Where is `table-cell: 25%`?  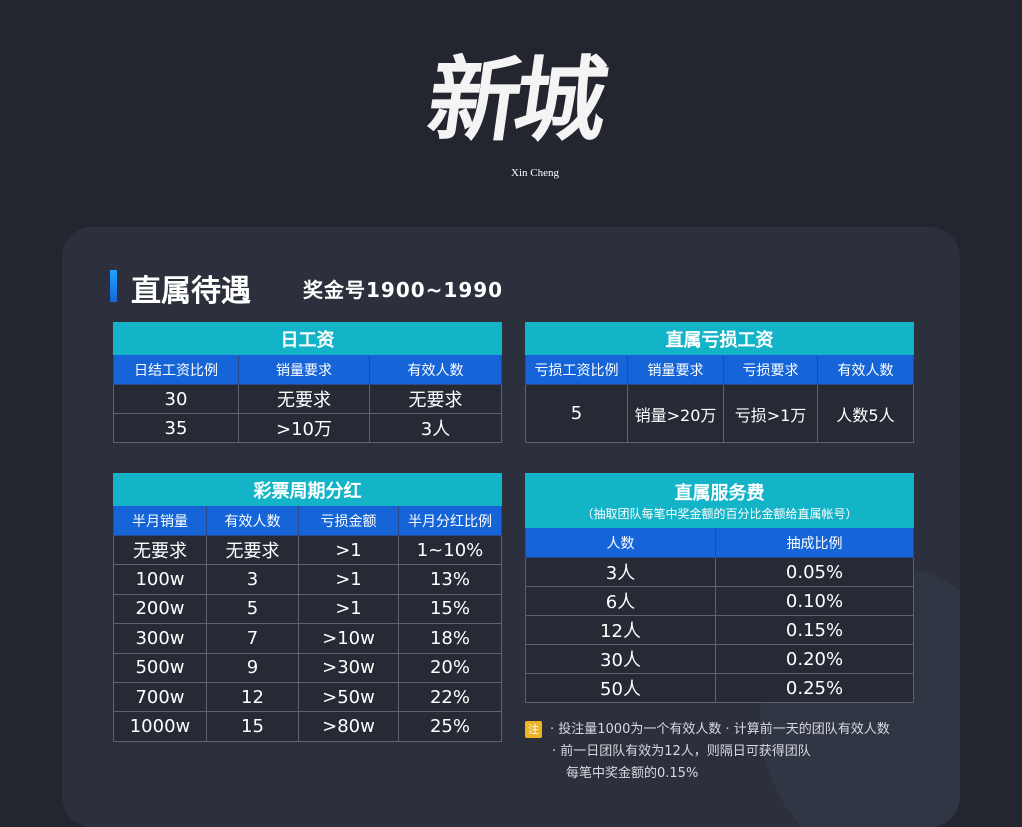
table-cell: 25% is located at coordinates (450, 726).